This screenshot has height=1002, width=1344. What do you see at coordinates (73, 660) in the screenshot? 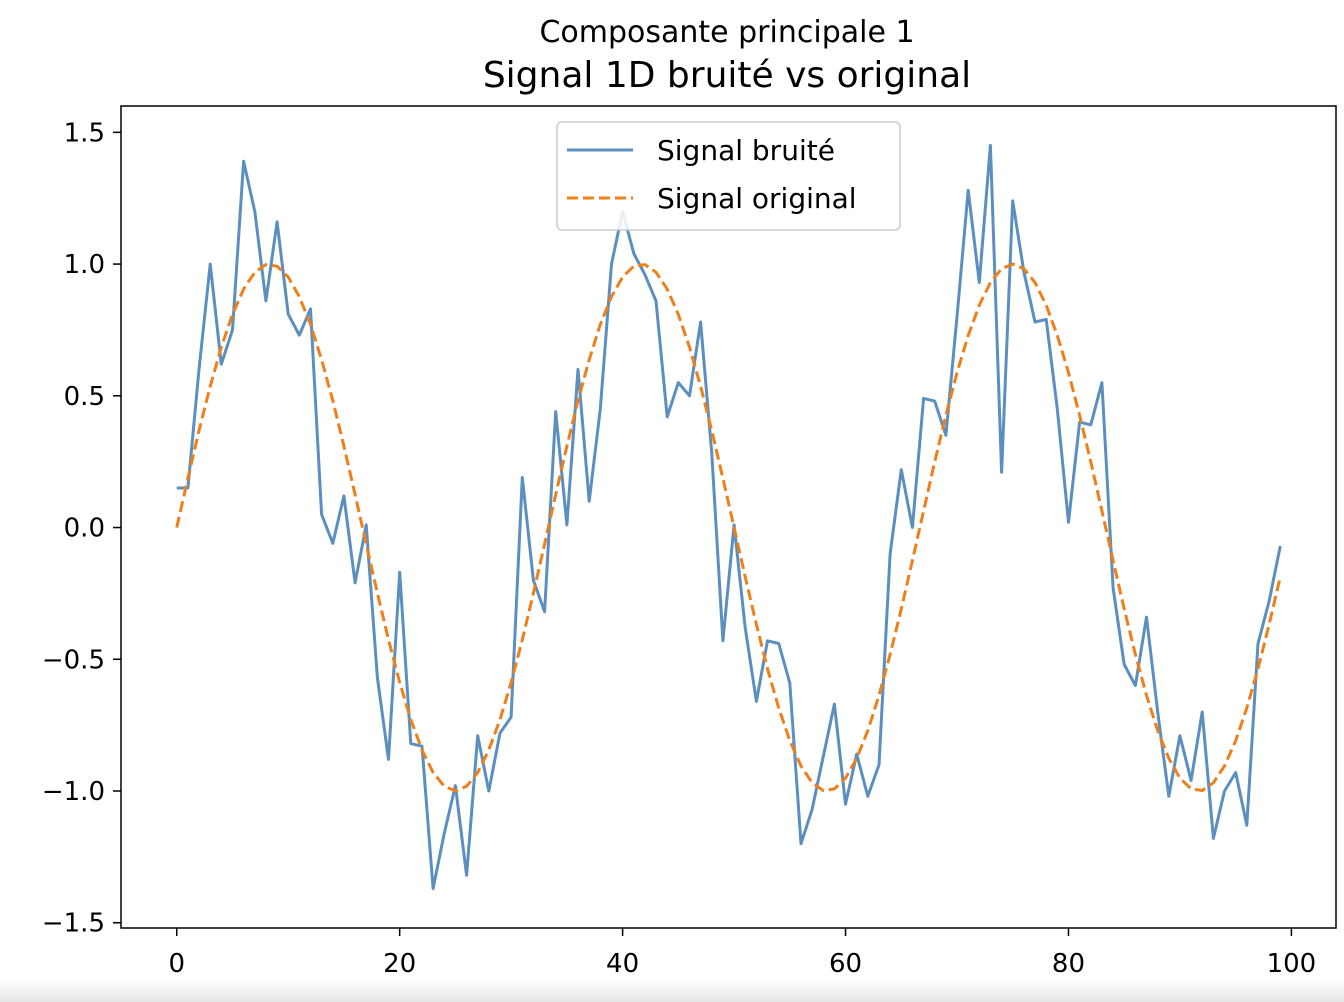
I see `y-tick-label: −0.5` at bounding box center [73, 660].